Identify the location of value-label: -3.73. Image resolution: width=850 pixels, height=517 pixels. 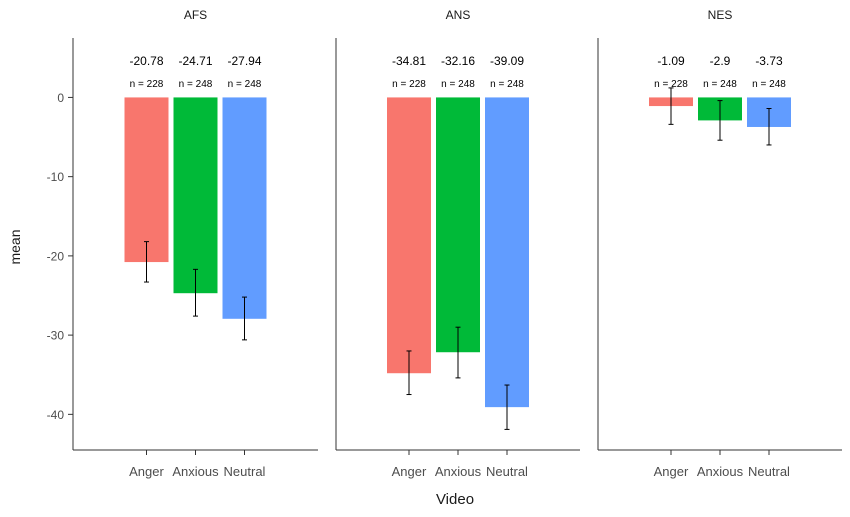
(769, 61).